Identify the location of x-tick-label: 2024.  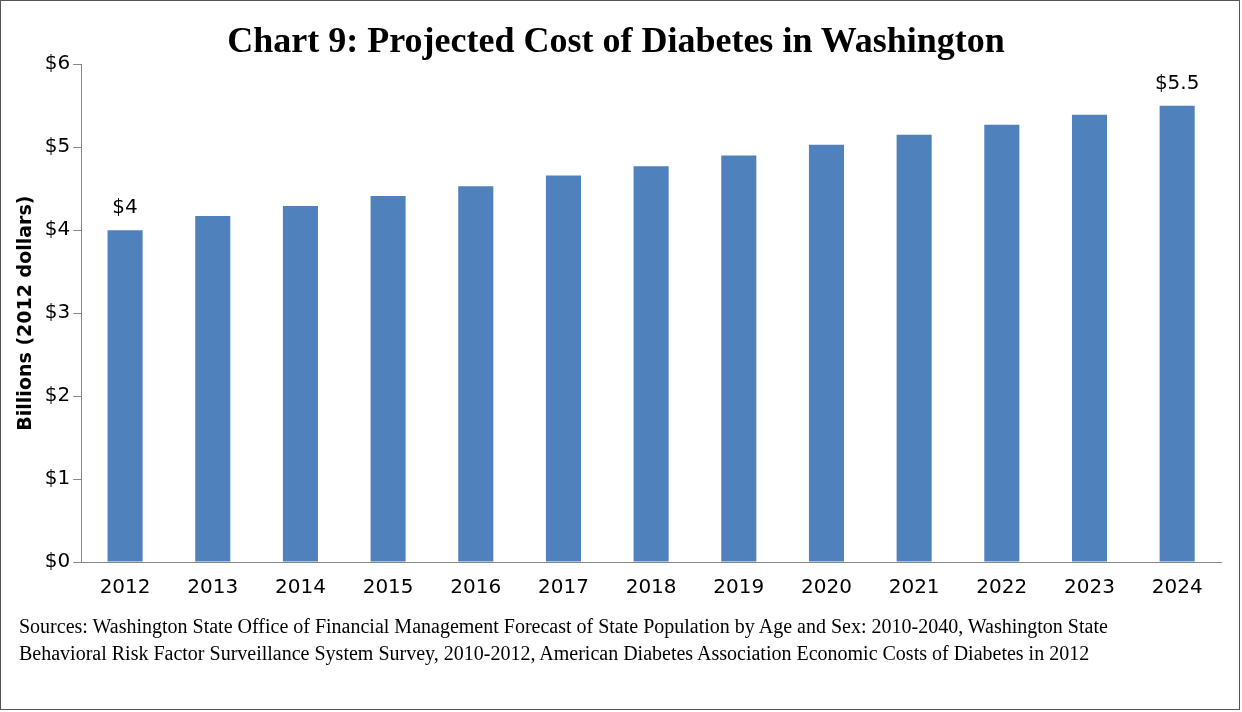
(1177, 586).